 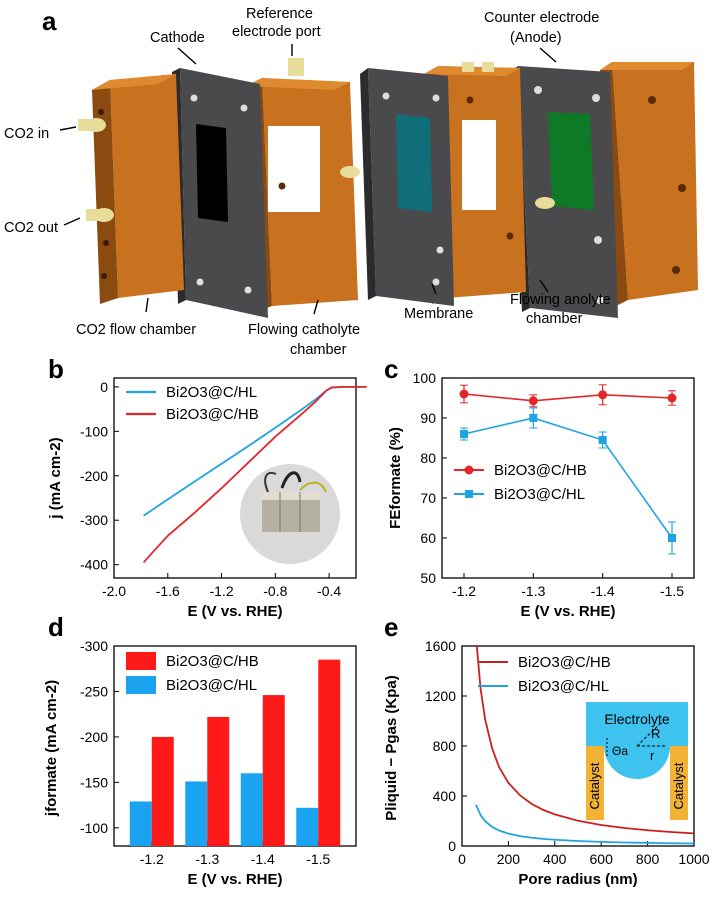 What do you see at coordinates (564, 662) in the screenshot?
I see `legend-e-hb: Bi2O3@C/HB` at bounding box center [564, 662].